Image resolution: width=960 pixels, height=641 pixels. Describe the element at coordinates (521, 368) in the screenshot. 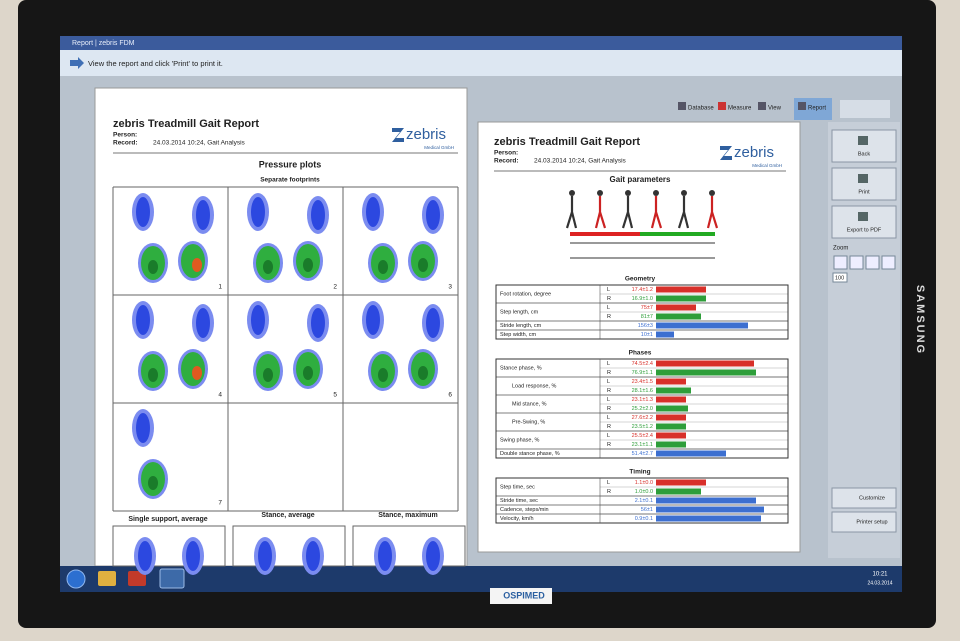

I see `row-label: Stance phase, %` at that location.